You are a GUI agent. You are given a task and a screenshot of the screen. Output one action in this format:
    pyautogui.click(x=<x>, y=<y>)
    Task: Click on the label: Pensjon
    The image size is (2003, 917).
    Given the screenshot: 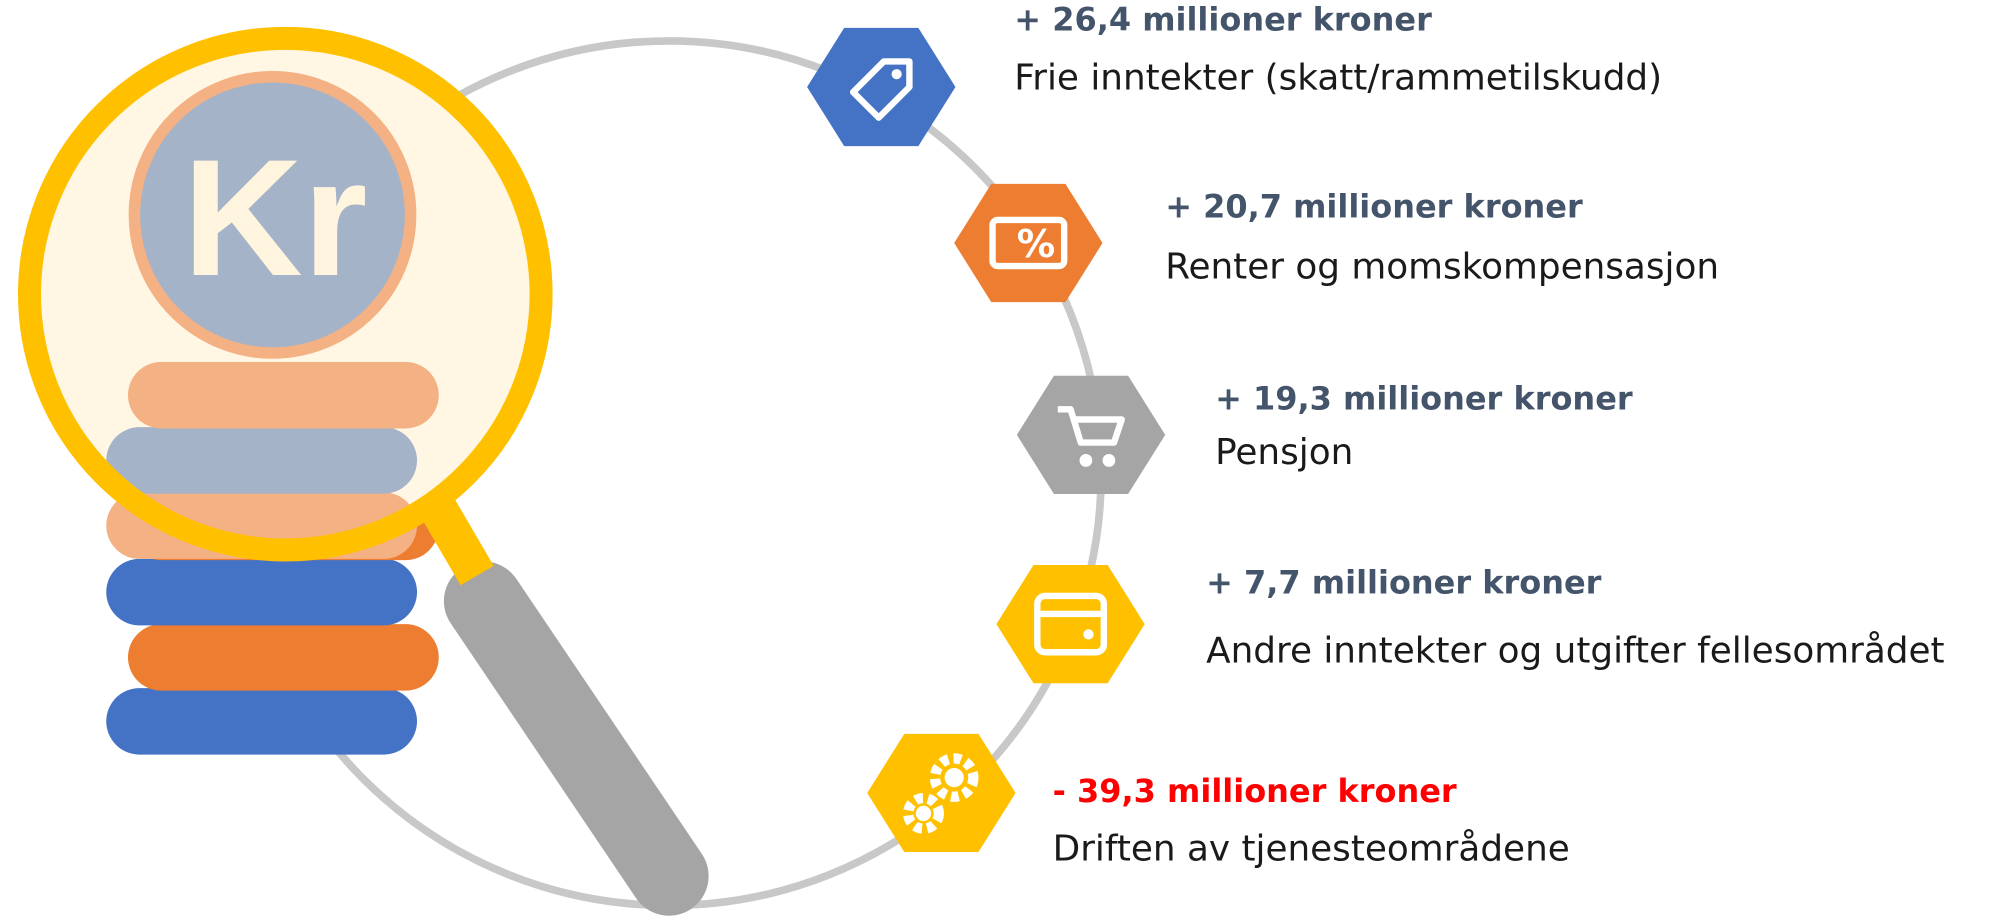 What is the action you would take?
    pyautogui.click(x=1284, y=452)
    